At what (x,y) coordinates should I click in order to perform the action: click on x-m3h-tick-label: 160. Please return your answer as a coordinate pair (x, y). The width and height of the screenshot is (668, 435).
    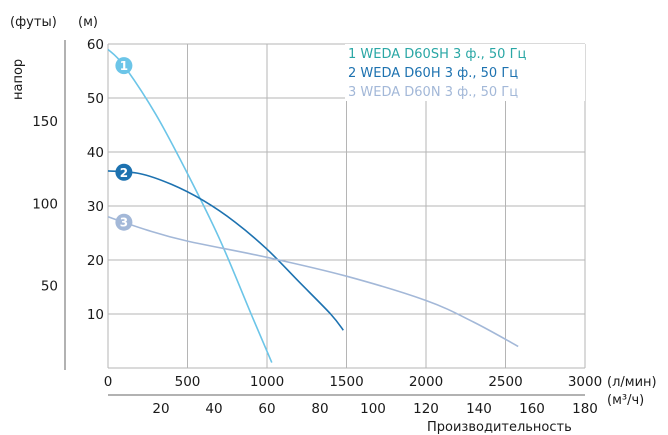
    Looking at the image, I should click on (532, 409).